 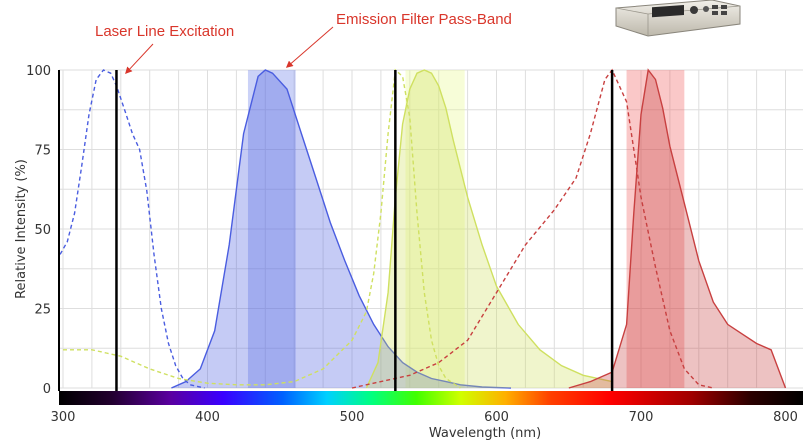 What do you see at coordinates (63, 417) in the screenshot?
I see `x-tick-label: 300` at bounding box center [63, 417].